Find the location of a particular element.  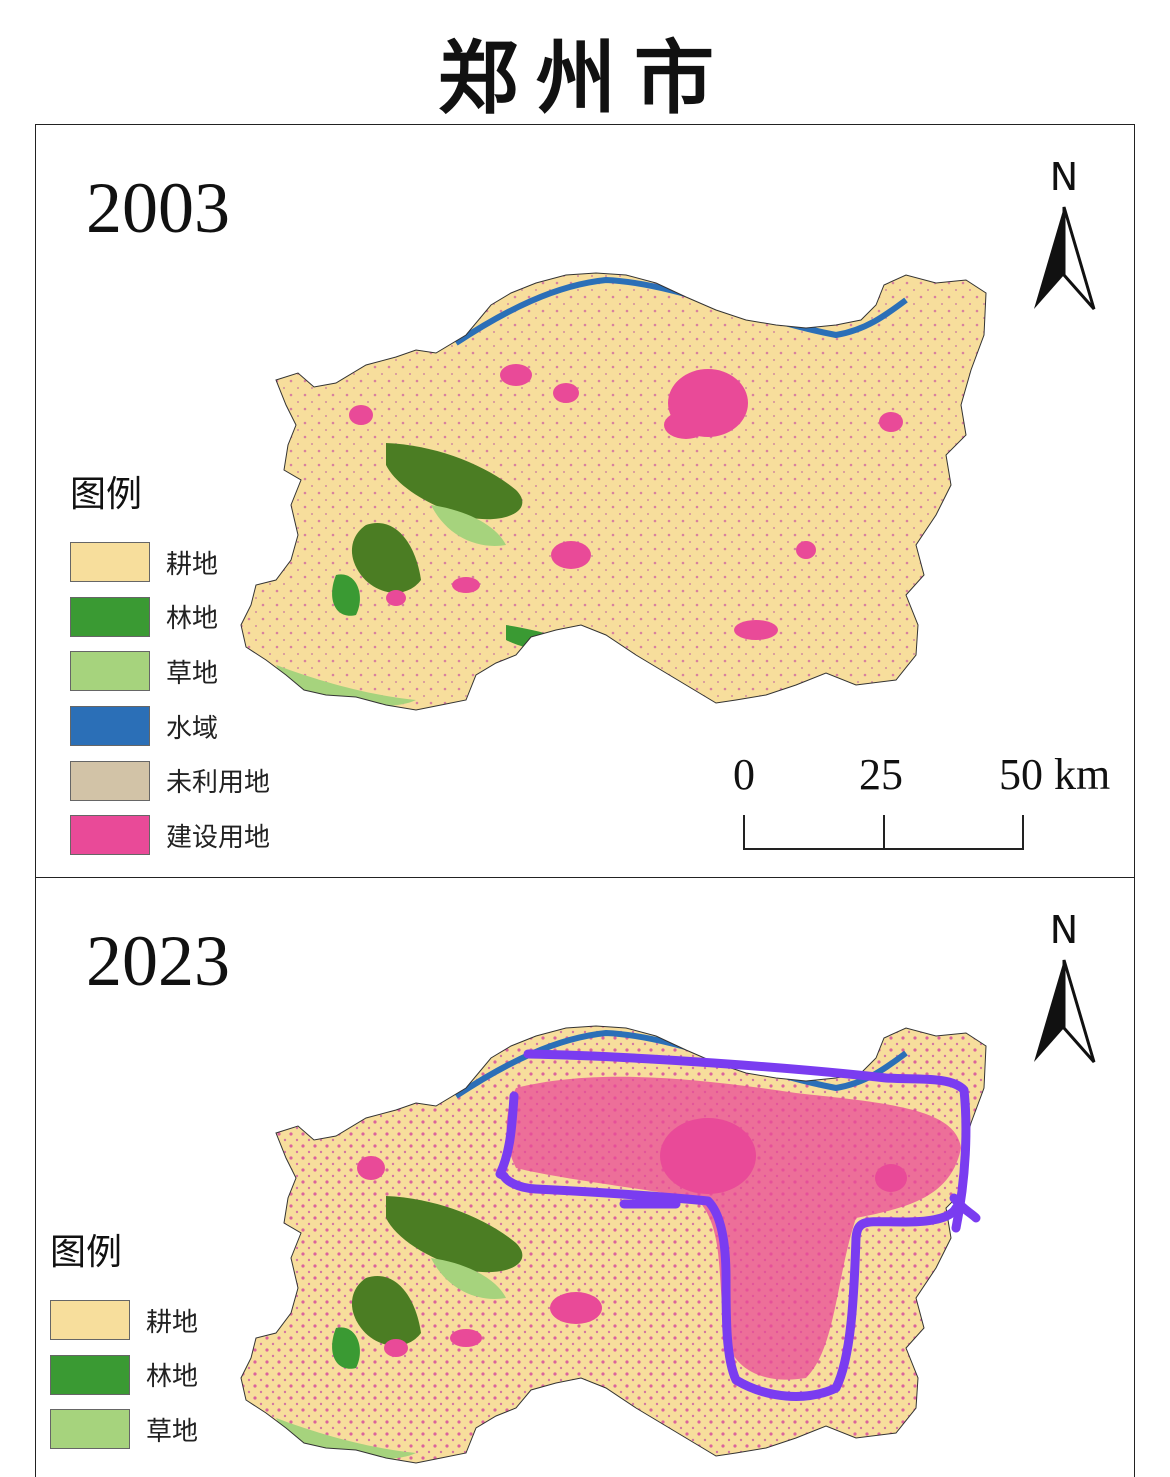

year-label: 2003 is located at coordinates (158, 208).